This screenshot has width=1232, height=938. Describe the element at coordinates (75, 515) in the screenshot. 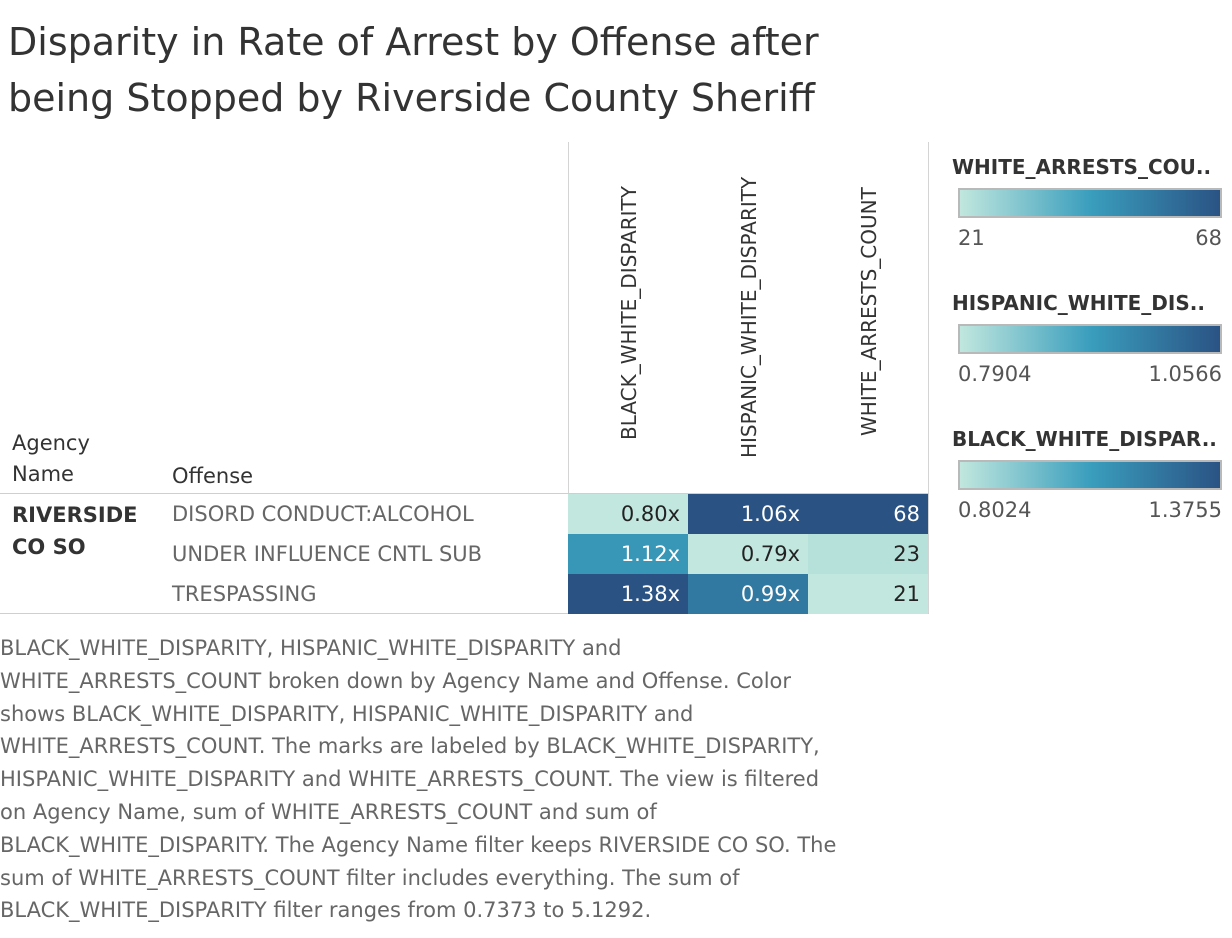

I see `agency-name-line-1: RIVERSIDE` at that location.